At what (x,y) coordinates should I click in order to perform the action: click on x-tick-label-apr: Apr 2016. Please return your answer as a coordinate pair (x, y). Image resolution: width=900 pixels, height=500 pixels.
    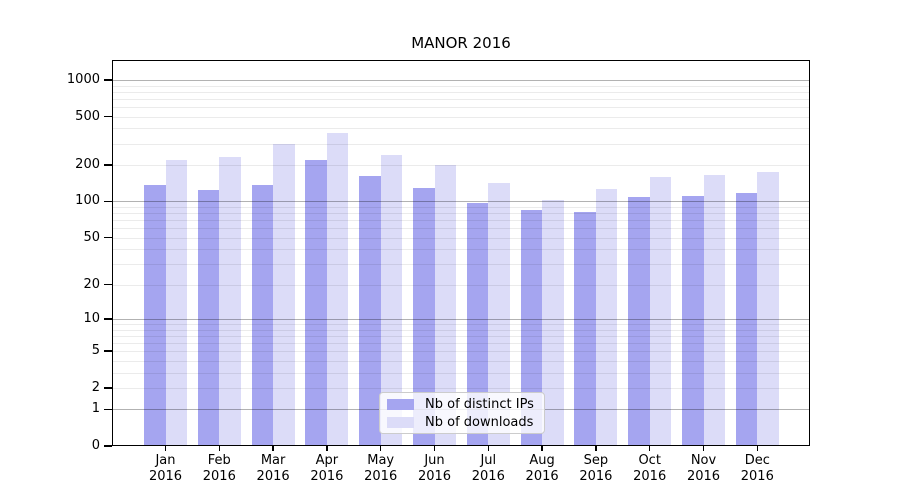
    Looking at the image, I should click on (327, 468).